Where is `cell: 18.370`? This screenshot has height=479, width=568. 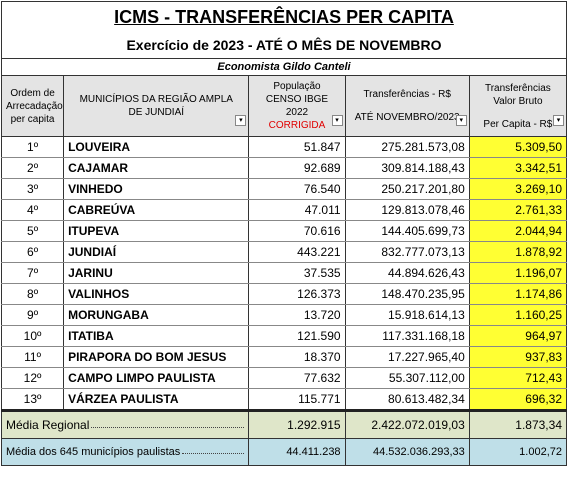
cell: 18.370 is located at coordinates (297, 357).